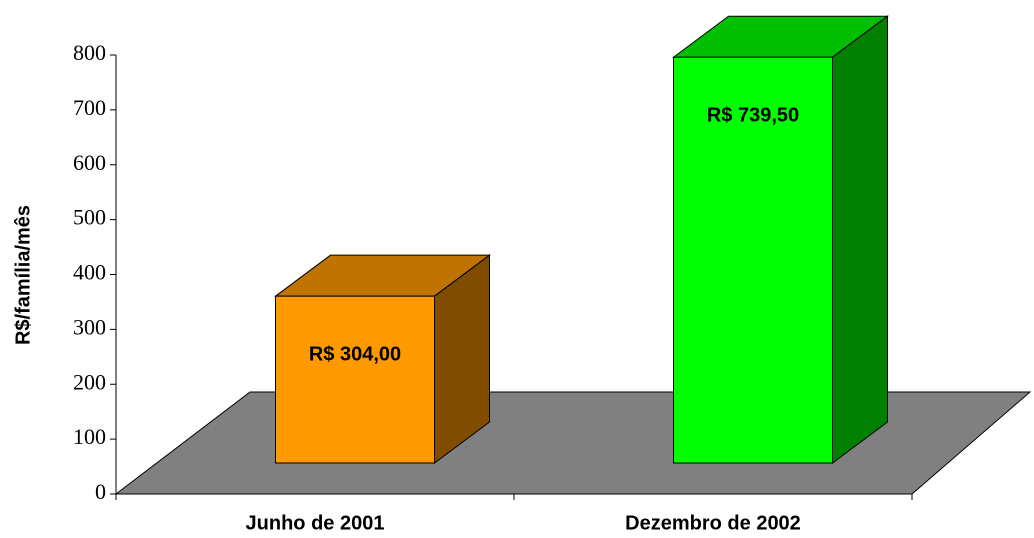  What do you see at coordinates (100, 491) in the screenshot?
I see `y-tick-label: 0` at bounding box center [100, 491].